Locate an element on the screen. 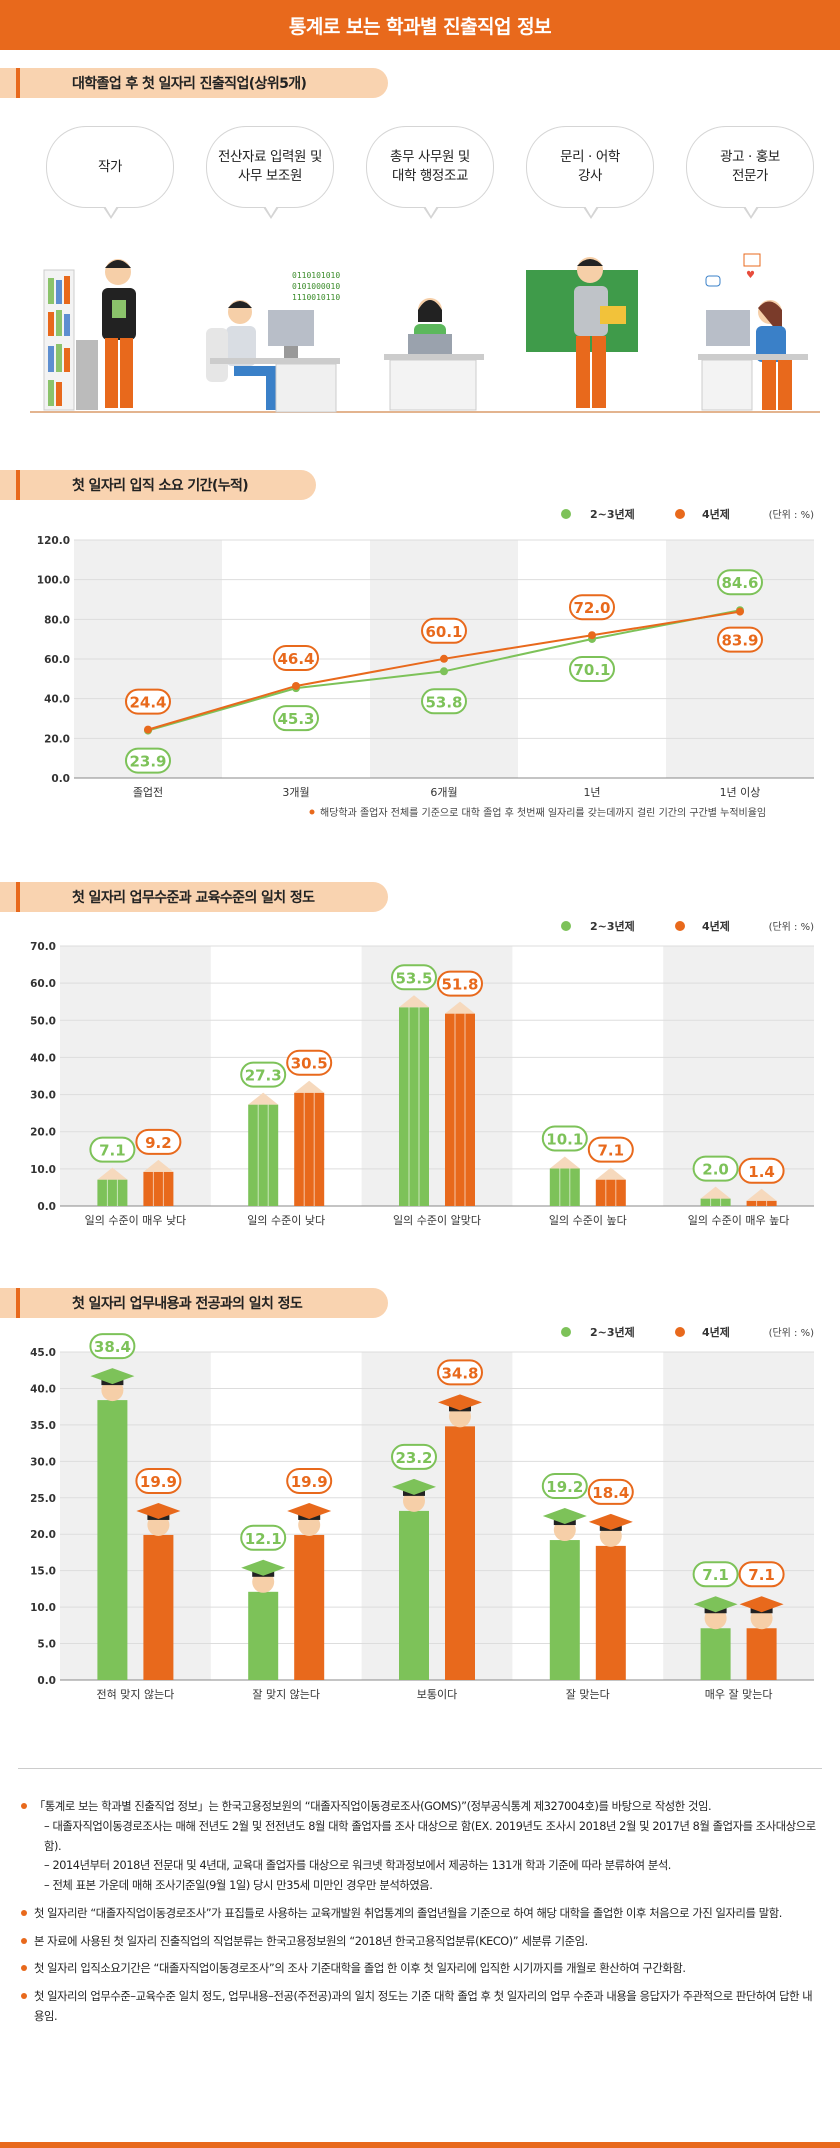 The image size is (840, 2148). binary-line-2: 0101000010 is located at coordinates (316, 286).